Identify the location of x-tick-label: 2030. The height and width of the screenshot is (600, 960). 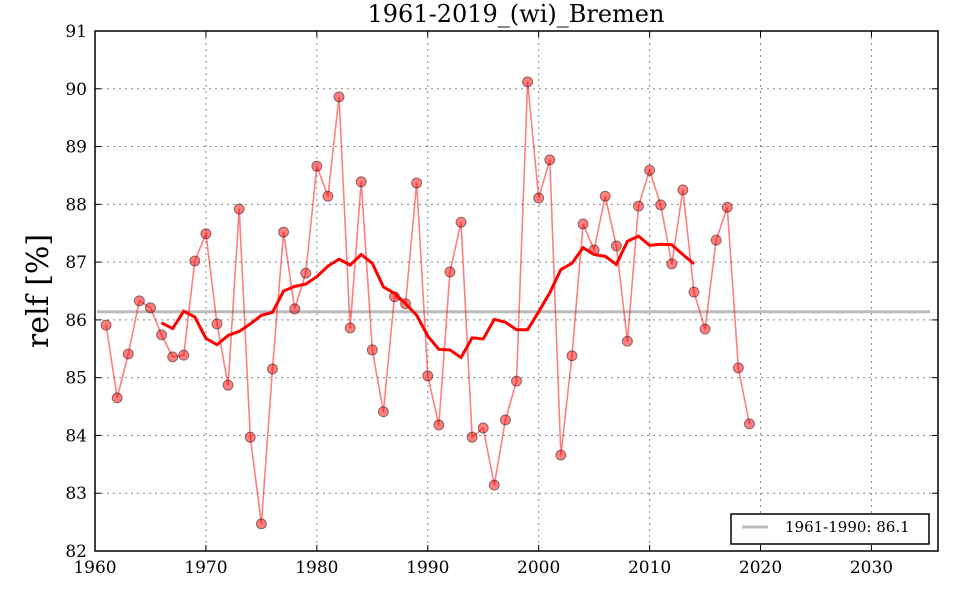
(871, 568).